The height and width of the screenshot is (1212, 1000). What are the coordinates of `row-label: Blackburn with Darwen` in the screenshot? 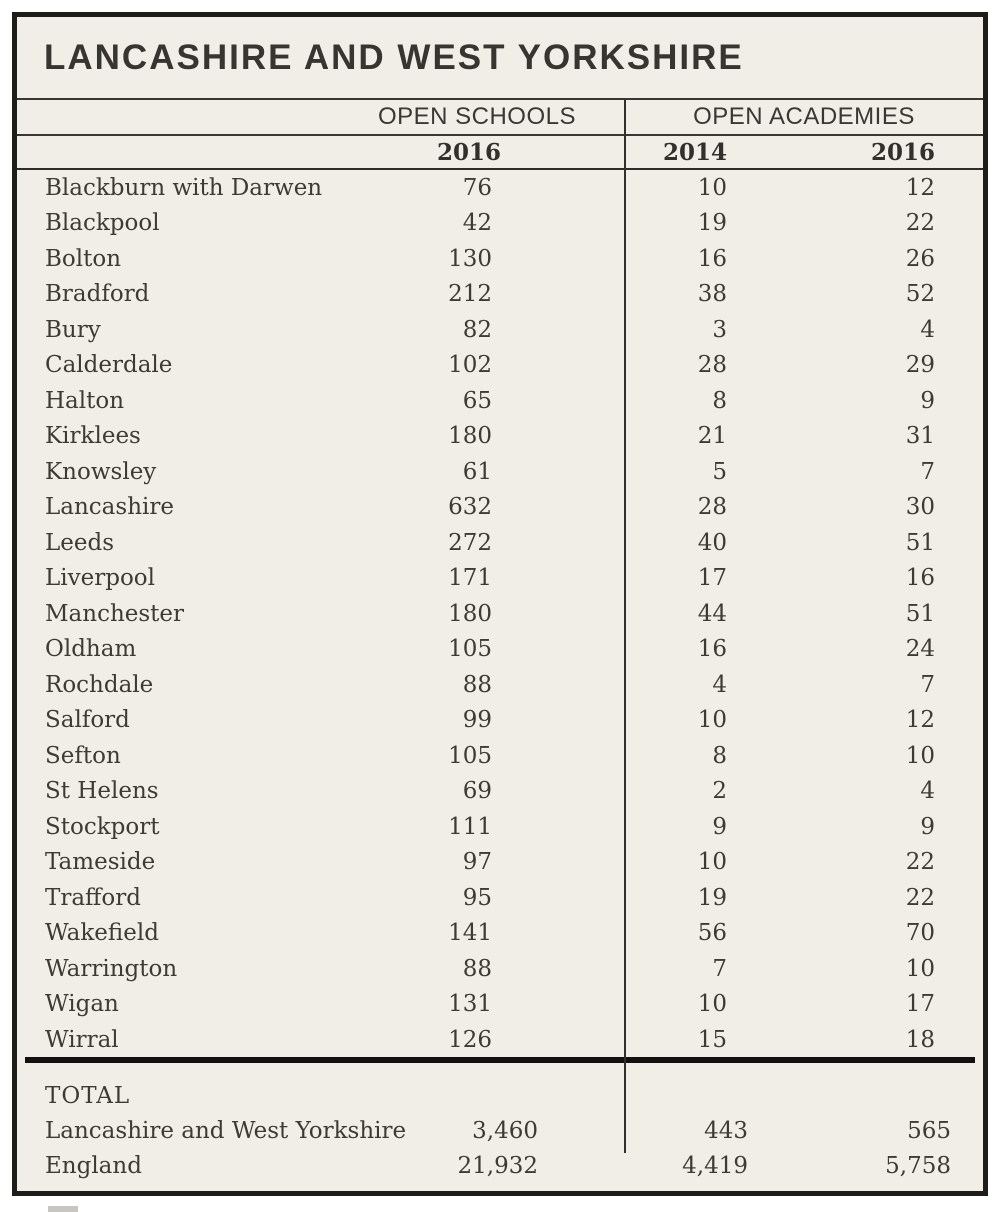 It's located at (184, 187).